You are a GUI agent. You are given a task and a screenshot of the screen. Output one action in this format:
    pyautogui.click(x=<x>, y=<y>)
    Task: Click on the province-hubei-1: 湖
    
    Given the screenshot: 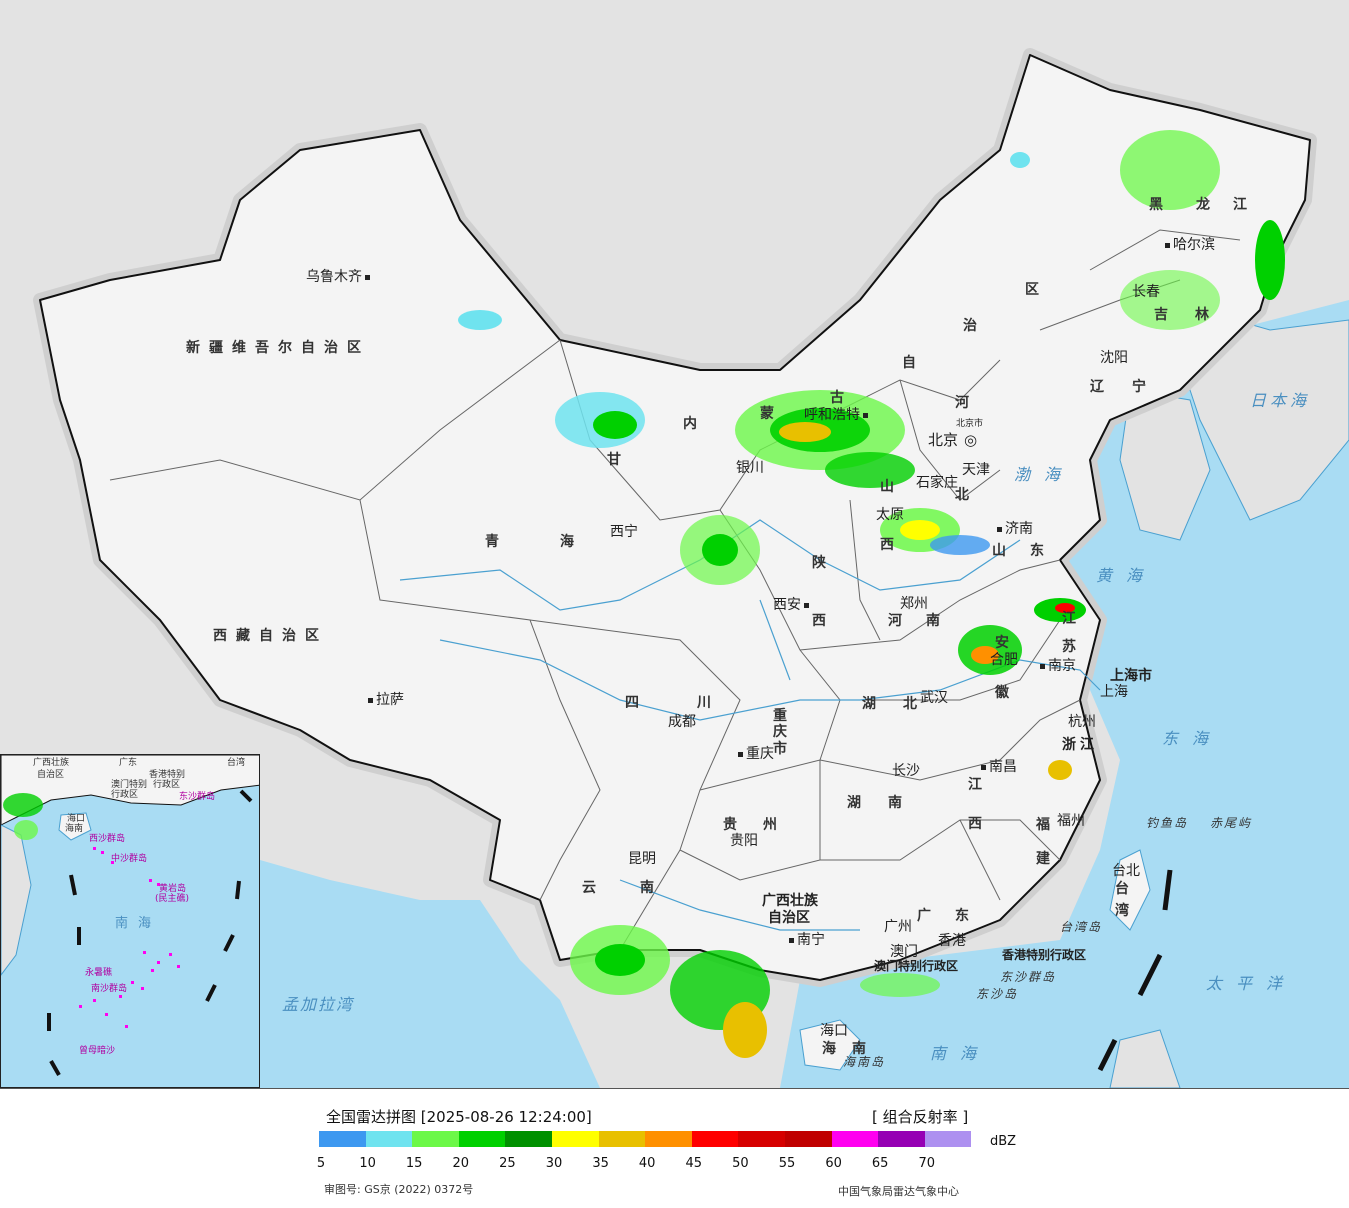 What is the action you would take?
    pyautogui.click(x=869, y=704)
    